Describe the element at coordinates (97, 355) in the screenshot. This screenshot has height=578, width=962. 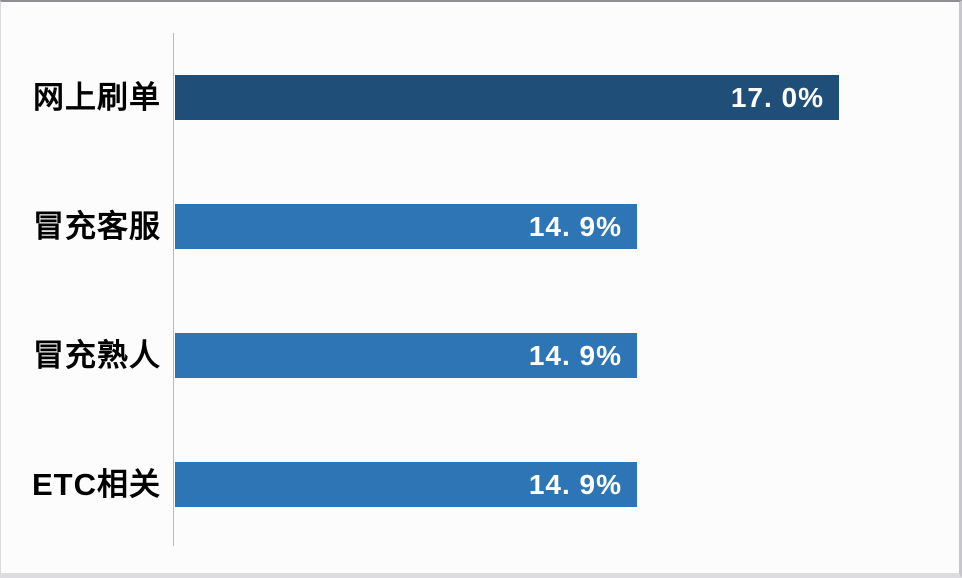
I see `category-label: 冒充熟人` at that location.